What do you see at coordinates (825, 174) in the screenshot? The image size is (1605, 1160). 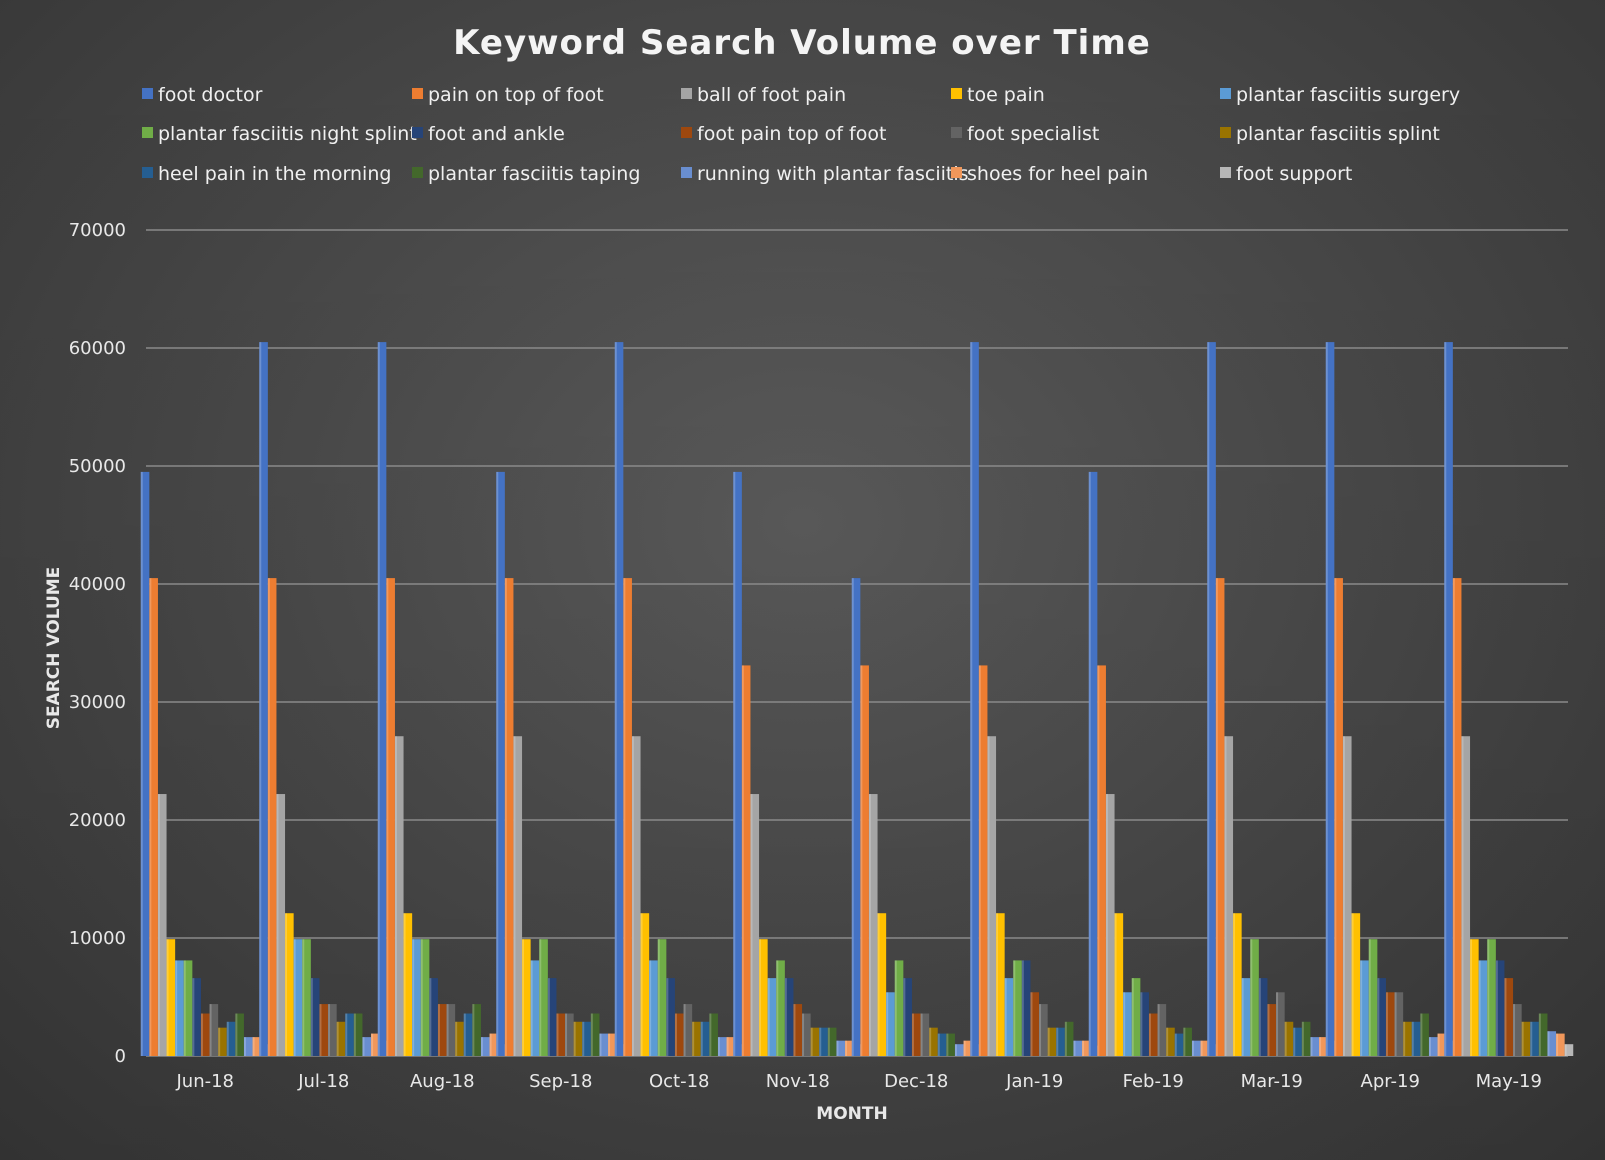 I see `legend-item: running with plantar fasciitis` at bounding box center [825, 174].